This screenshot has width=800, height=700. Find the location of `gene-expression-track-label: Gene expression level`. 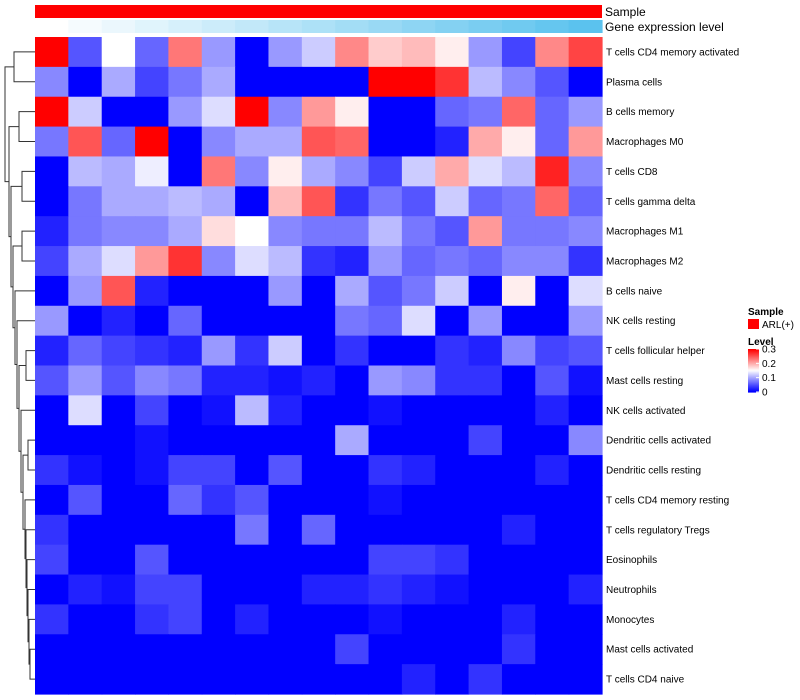

gene-expression-track-label: Gene expression level is located at coordinates (664, 27).